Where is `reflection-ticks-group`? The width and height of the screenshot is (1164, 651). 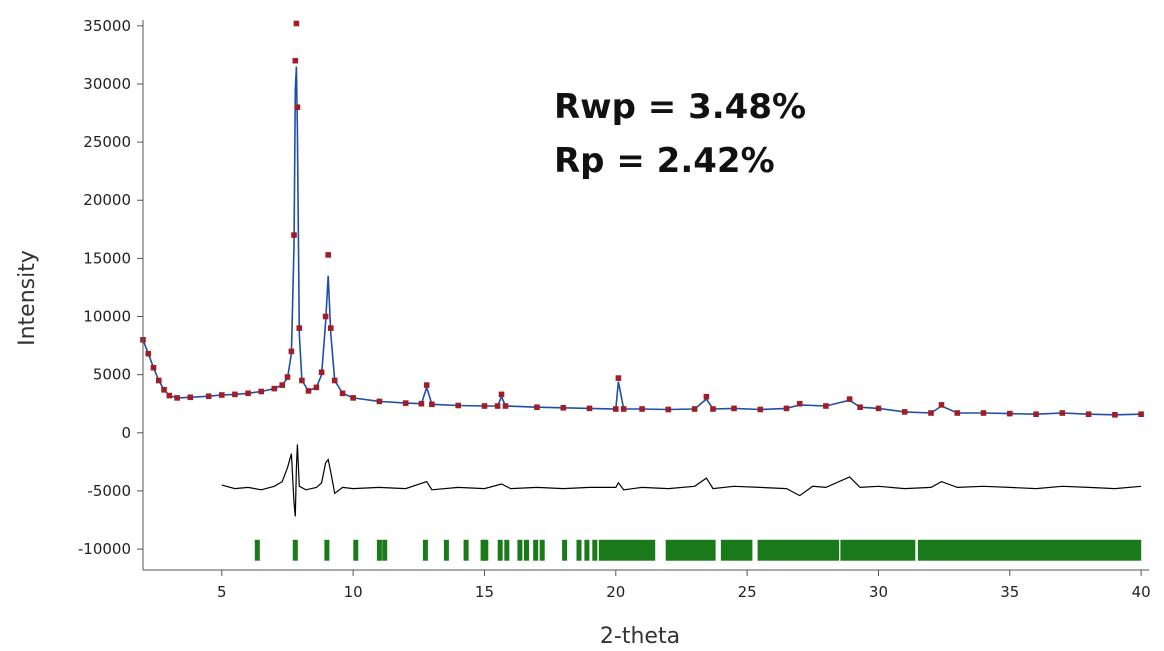 reflection-ticks-group is located at coordinates (698, 550).